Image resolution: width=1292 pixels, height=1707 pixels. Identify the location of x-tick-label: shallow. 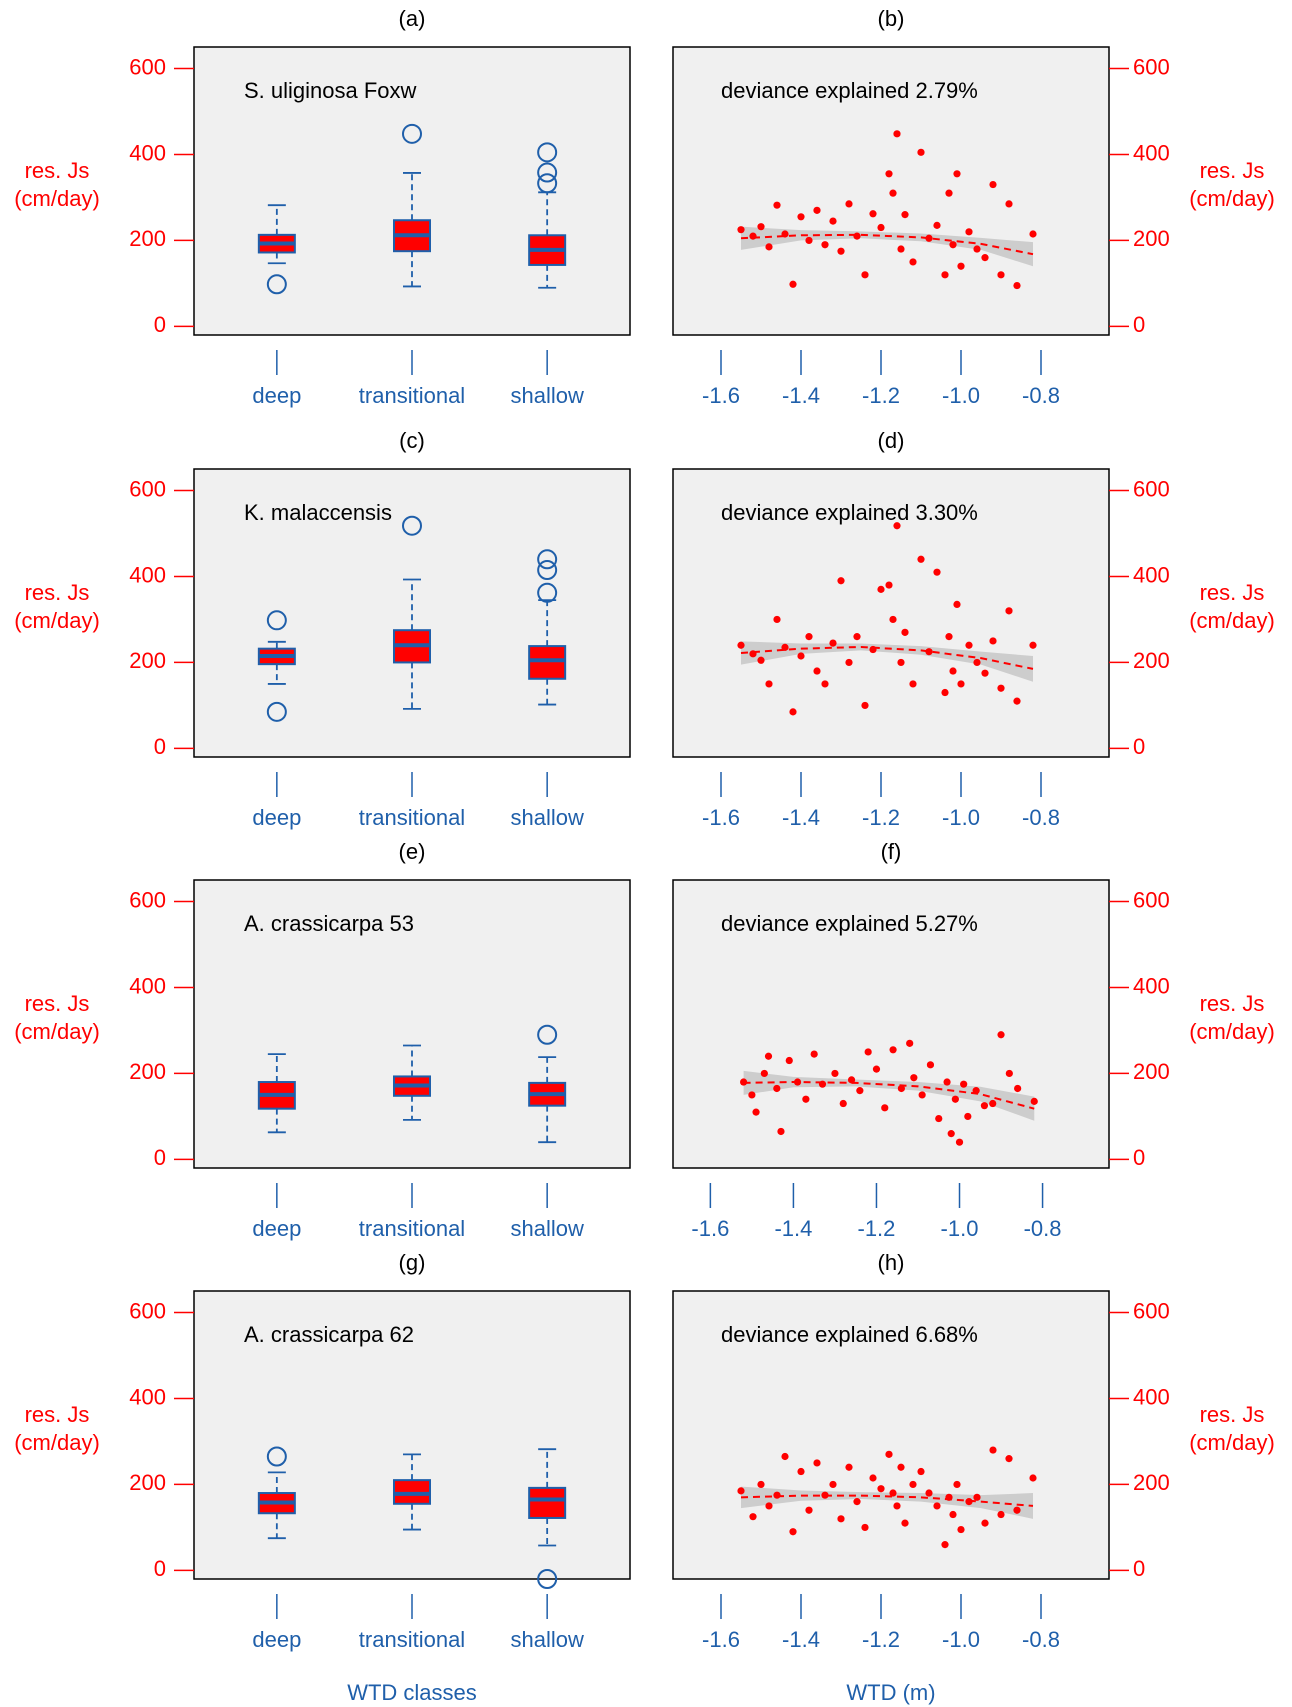
(546, 395).